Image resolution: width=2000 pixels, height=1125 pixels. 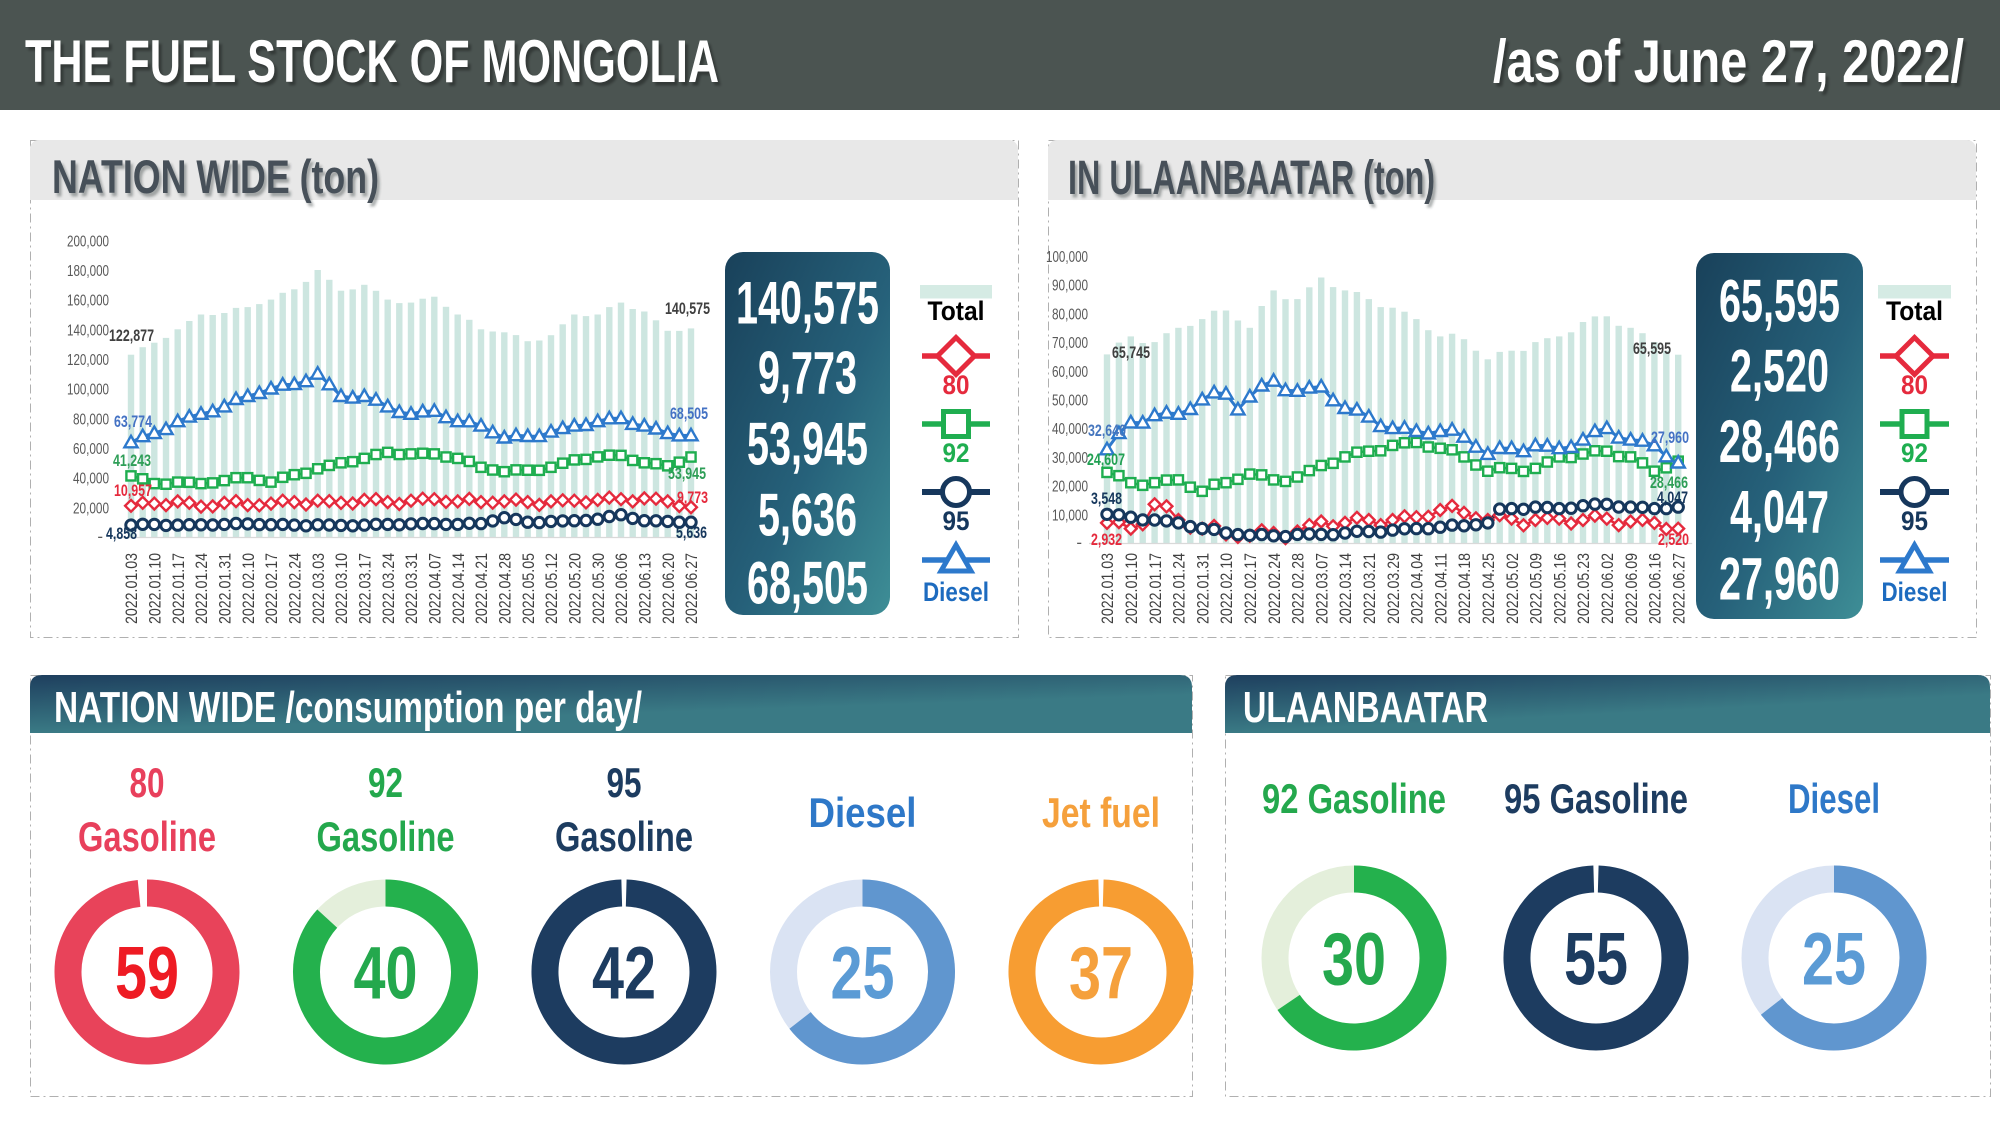 I want to click on svg-text: 59, so click(x=147, y=973).